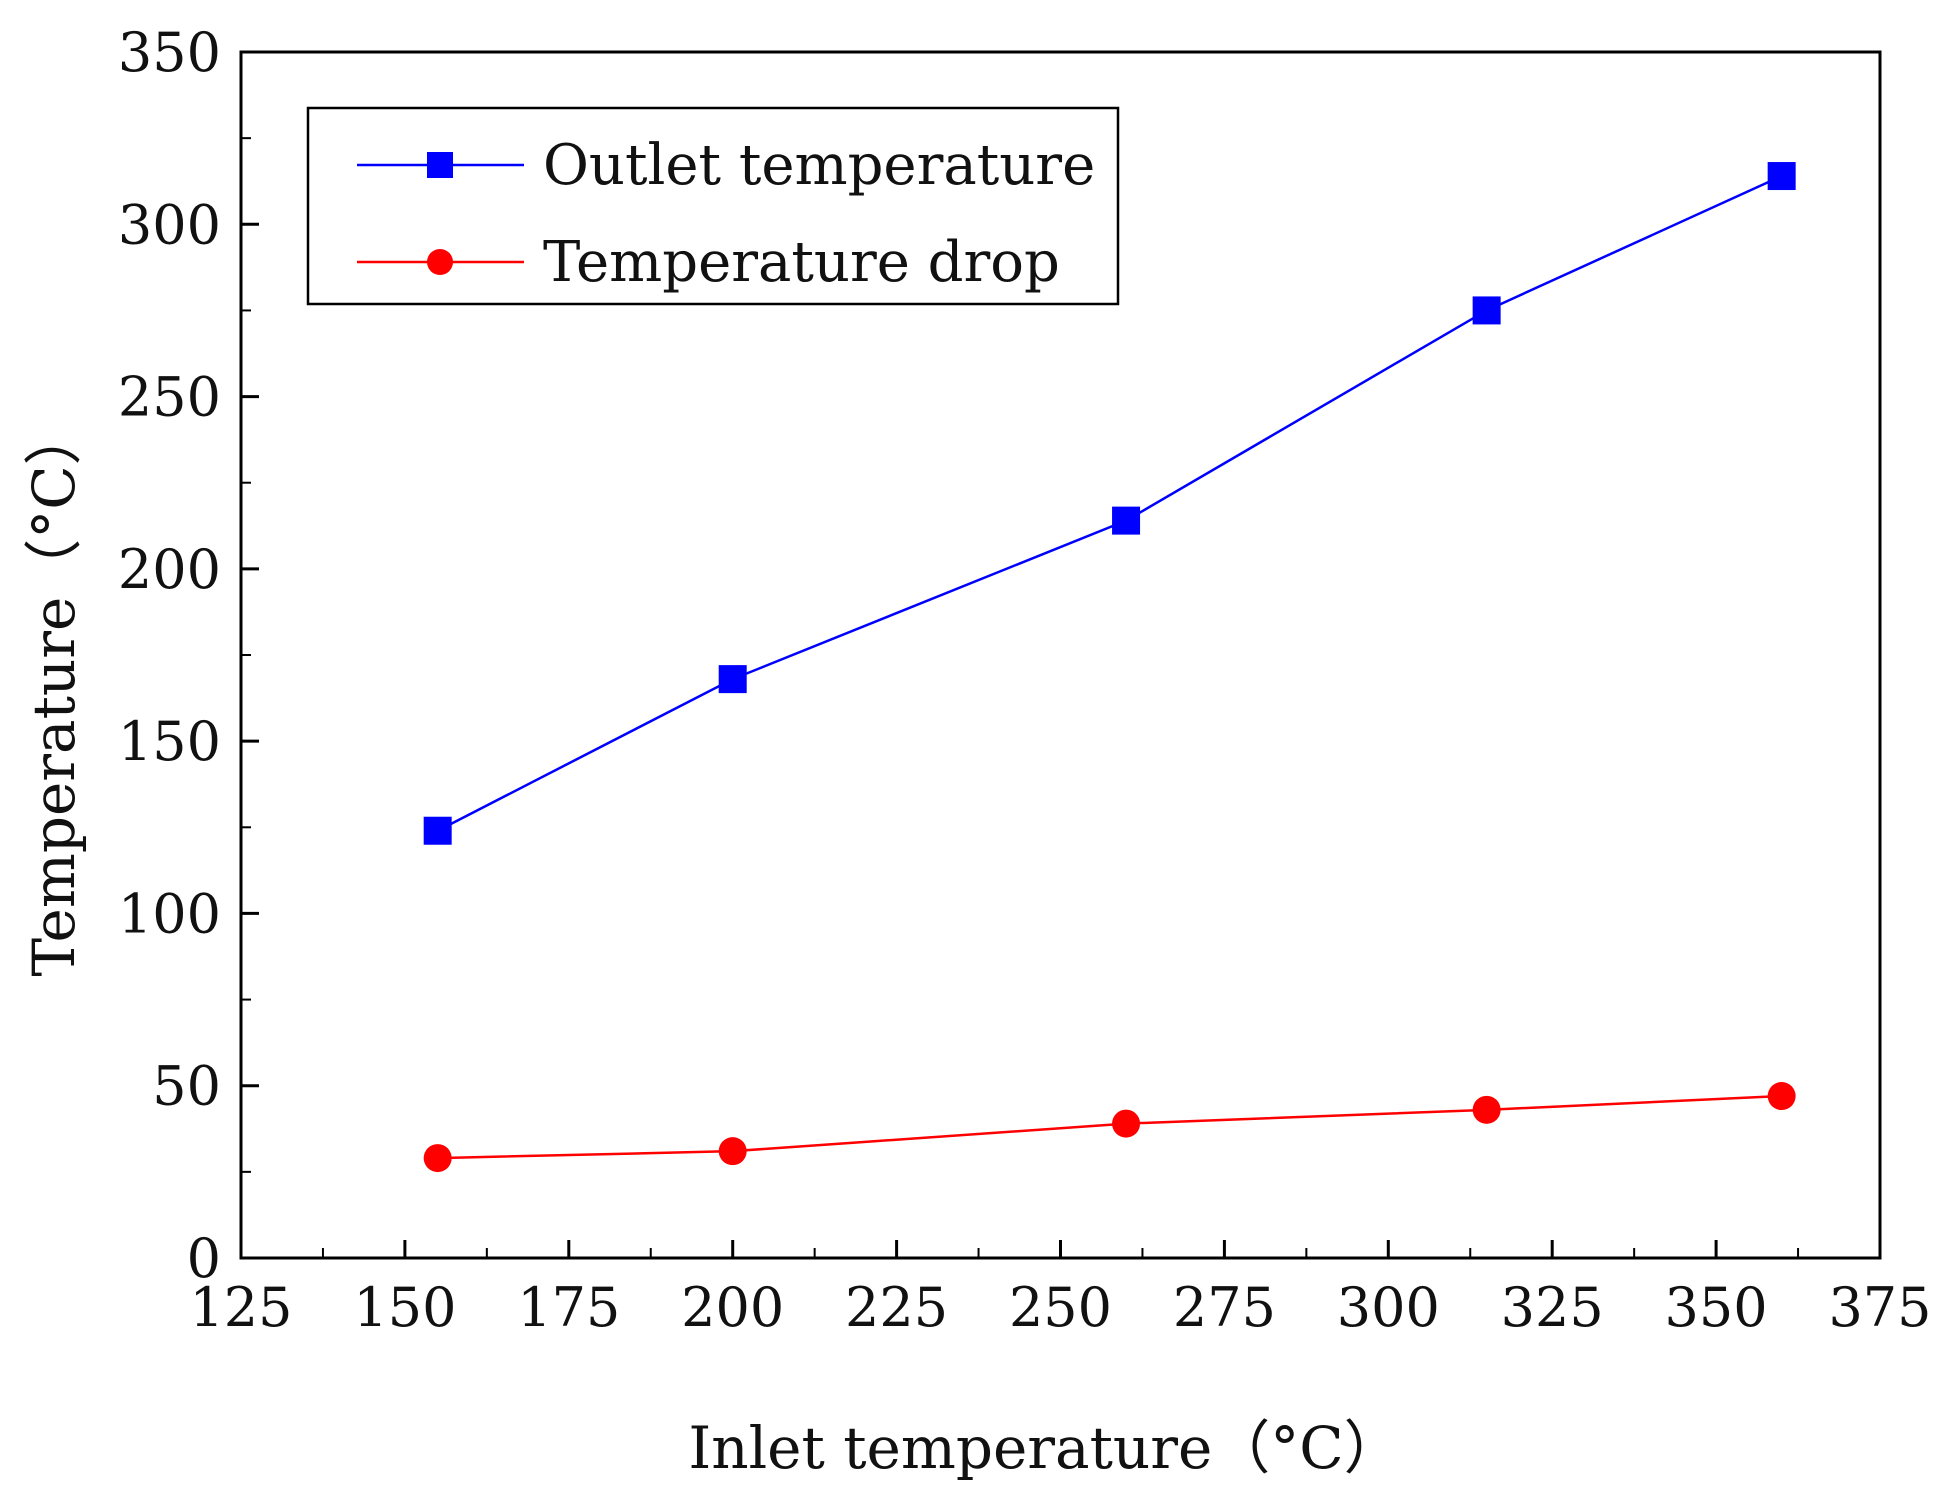 The image size is (1940, 1499). What do you see at coordinates (169, 913) in the screenshot?
I see `y-tick-label: 100` at bounding box center [169, 913].